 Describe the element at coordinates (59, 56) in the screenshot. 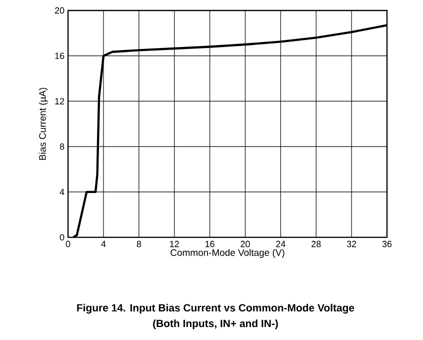

I see `y-tick-label: 16` at that location.